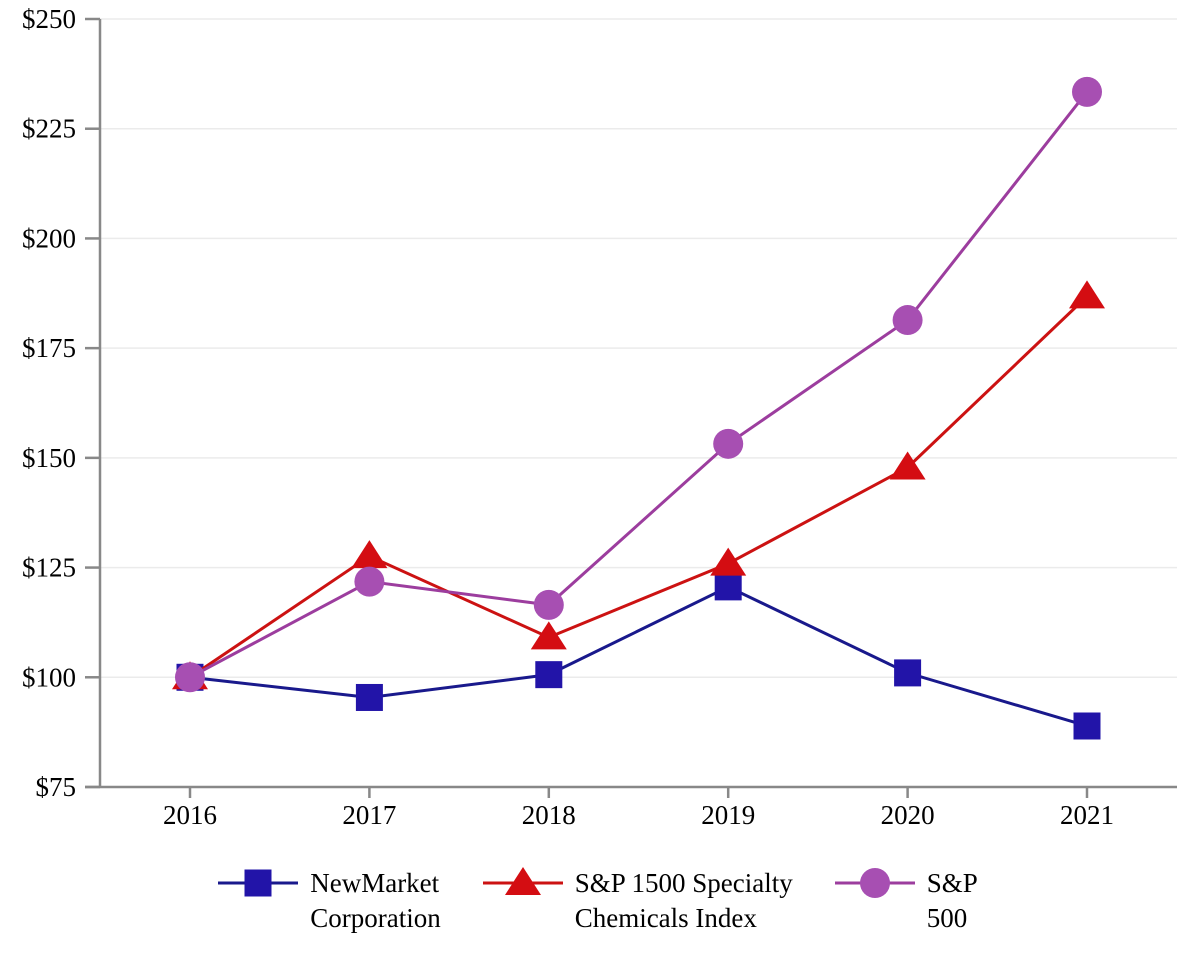 The image size is (1196, 960). I want to click on y-tick-label: $150, so click(49, 458).